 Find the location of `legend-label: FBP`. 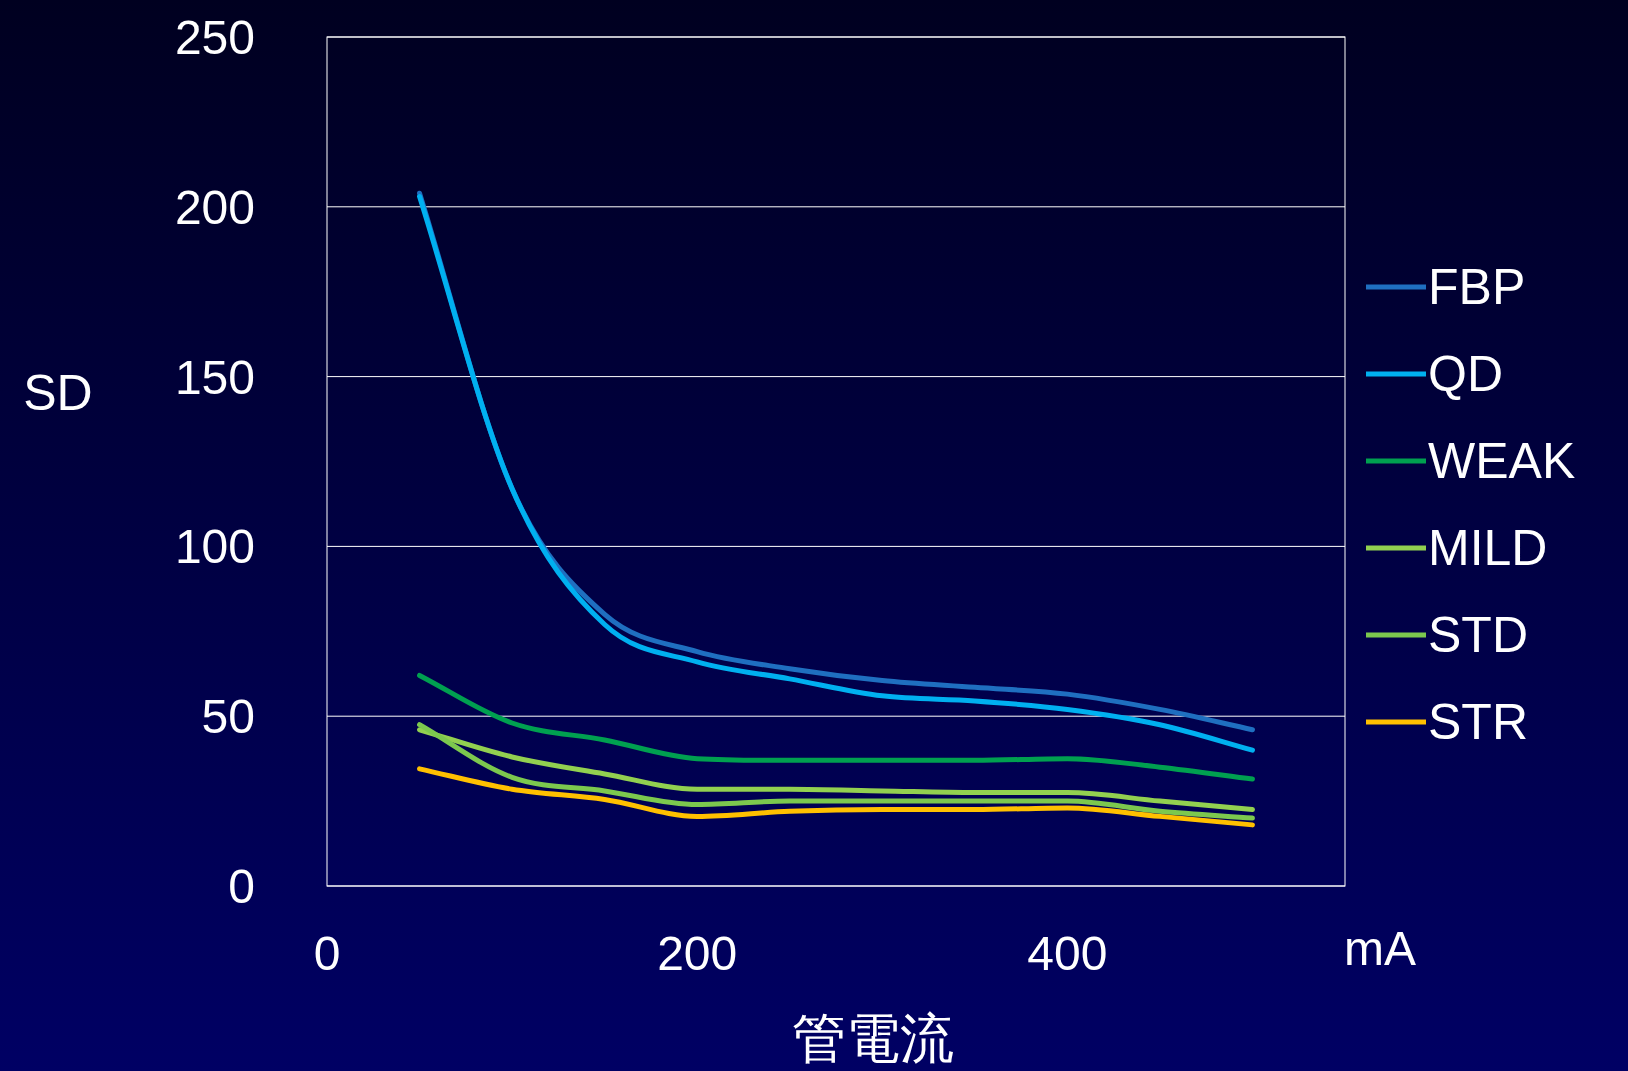

legend-label: FBP is located at coordinates (1477, 287).